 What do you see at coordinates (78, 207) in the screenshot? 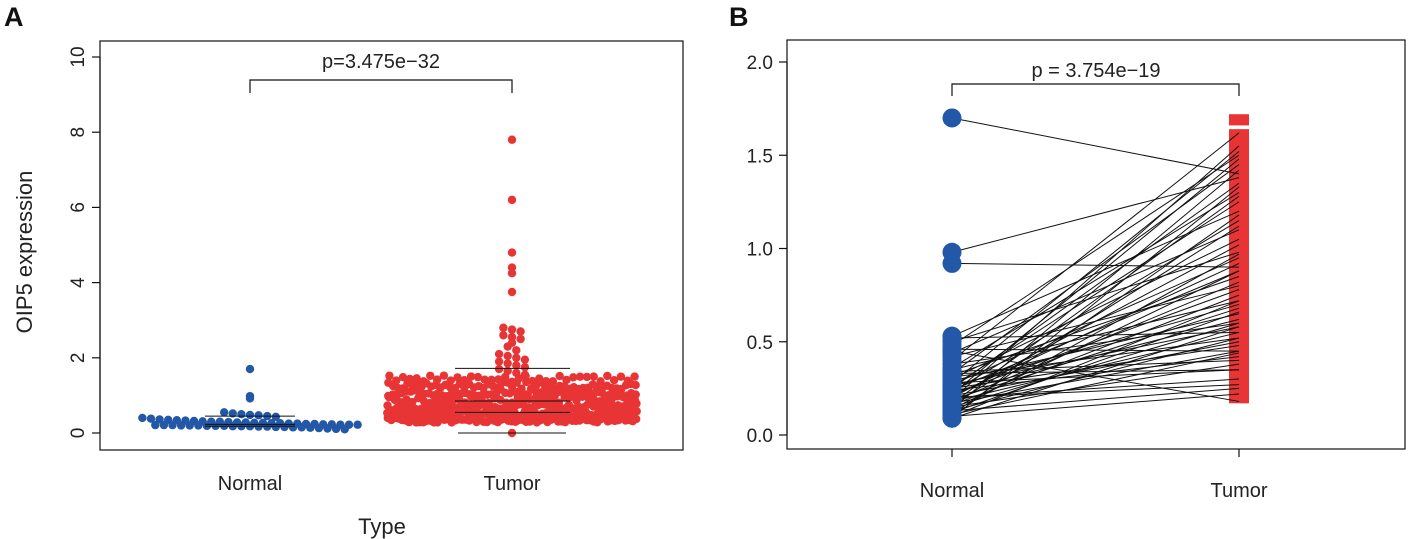
I see `panel-a-ytick-label: 6` at bounding box center [78, 207].